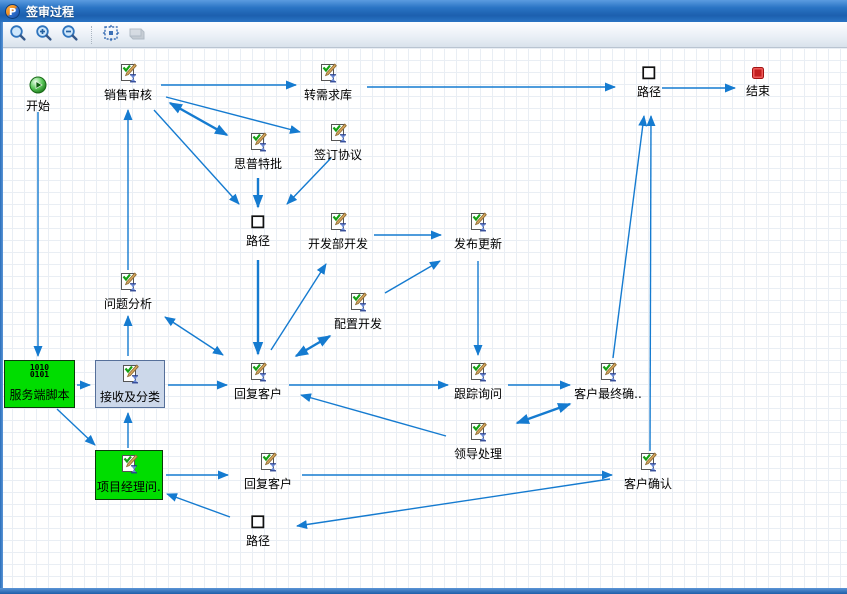  I want to click on window-title: 签审过程, so click(50, 11).